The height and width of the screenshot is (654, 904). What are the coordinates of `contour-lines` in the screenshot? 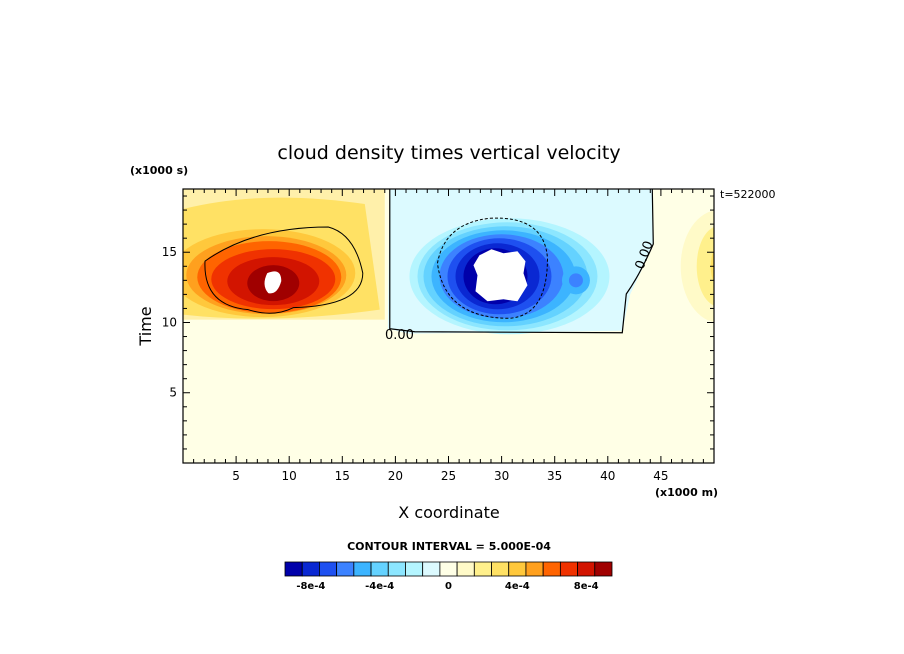 It's located at (429, 261).